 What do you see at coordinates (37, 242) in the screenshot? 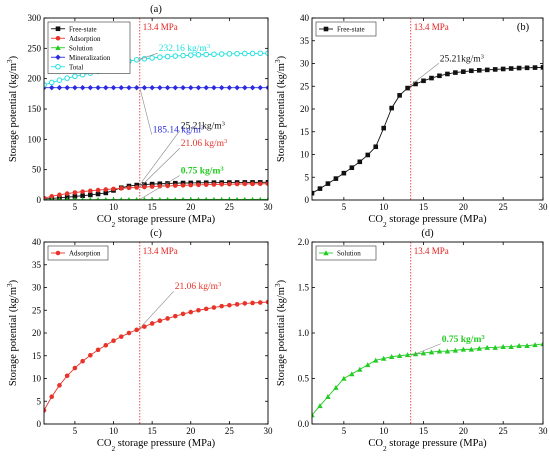
I see `y-tick-label: 40` at bounding box center [37, 242].